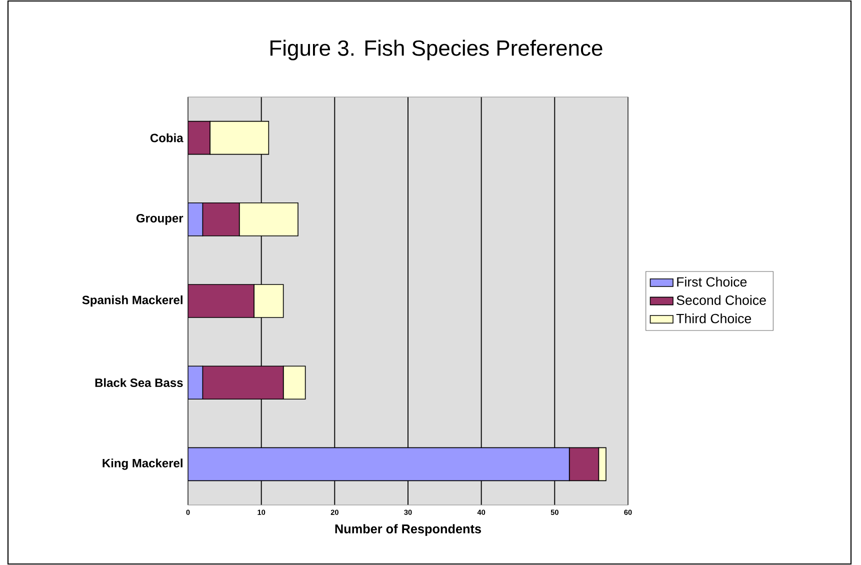 Image resolution: width=861 pixels, height=565 pixels. What do you see at coordinates (139, 383) in the screenshot?
I see `y-tick-label: Black Sea Bass` at bounding box center [139, 383].